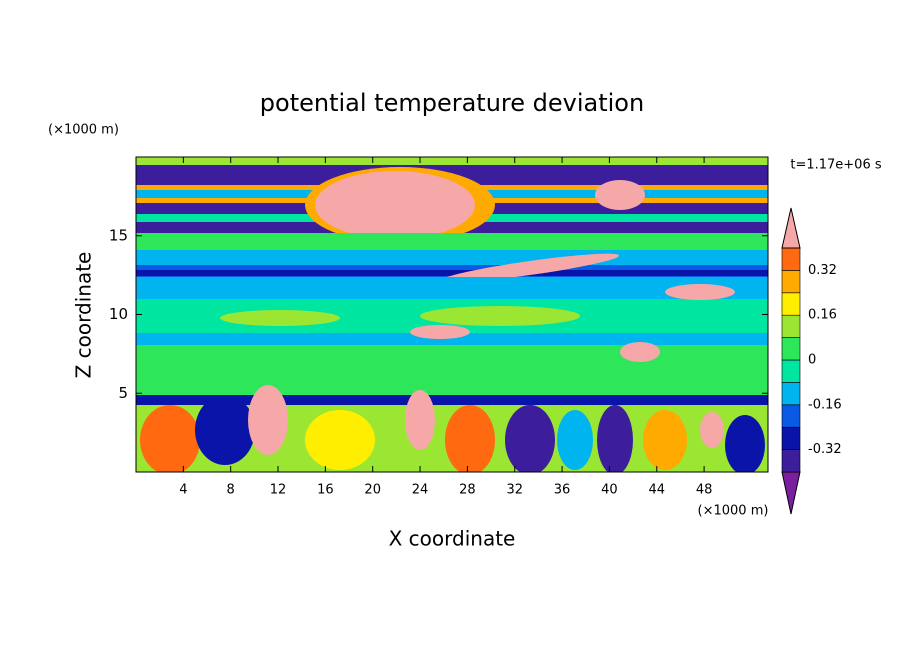  What do you see at coordinates (118, 314) in the screenshot?
I see `y-tick-label: 10` at bounding box center [118, 314].